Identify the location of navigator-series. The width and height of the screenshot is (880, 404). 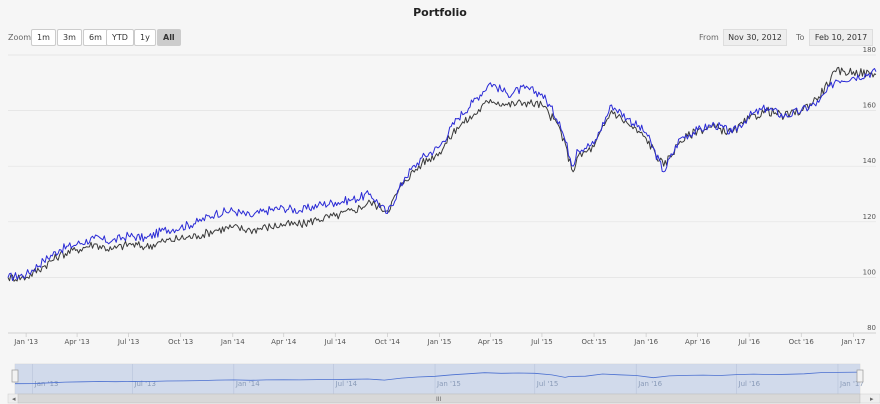
(437, 378).